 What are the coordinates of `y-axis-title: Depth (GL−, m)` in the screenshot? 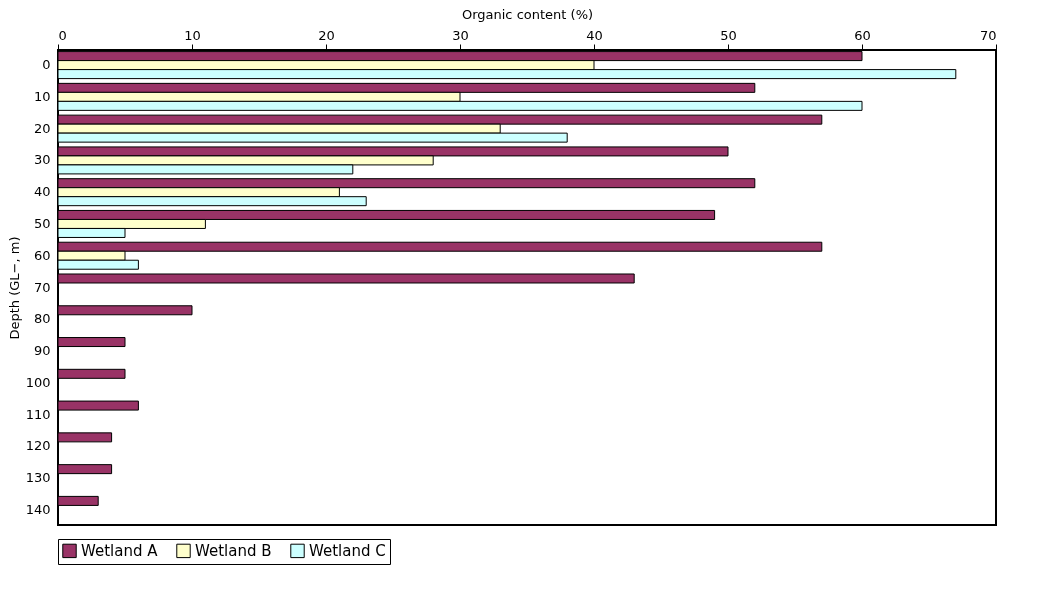 It's located at (14, 288).